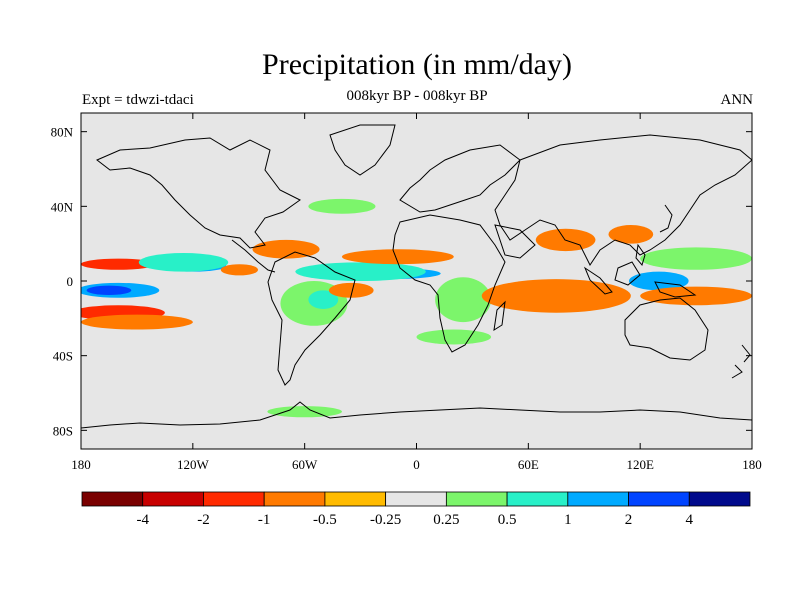  What do you see at coordinates (454, 337) in the screenshot?
I see `anomaly-southern-ocean-green` at bounding box center [454, 337].